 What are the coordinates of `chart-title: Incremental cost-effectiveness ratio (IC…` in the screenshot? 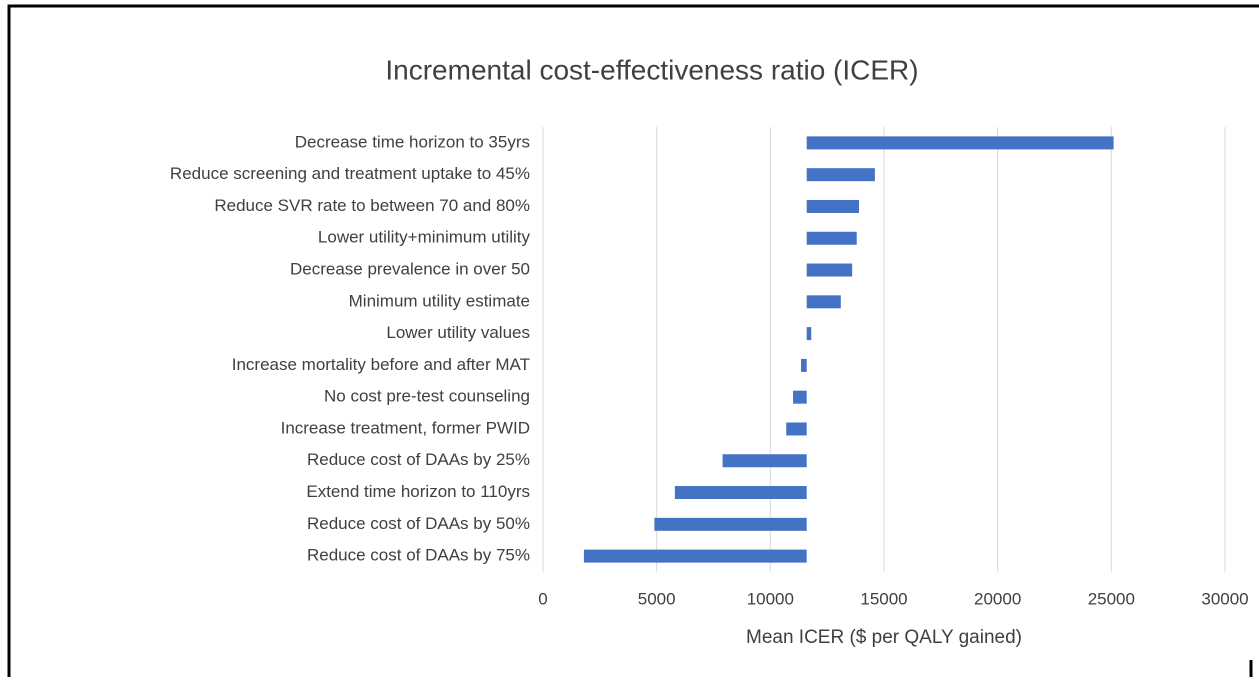 It's located at (651, 69).